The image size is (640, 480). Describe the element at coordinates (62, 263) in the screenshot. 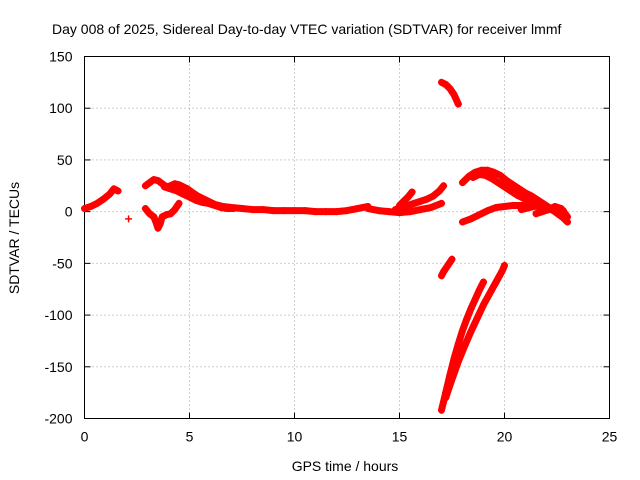

I see `y-tick-label: -50` at that location.